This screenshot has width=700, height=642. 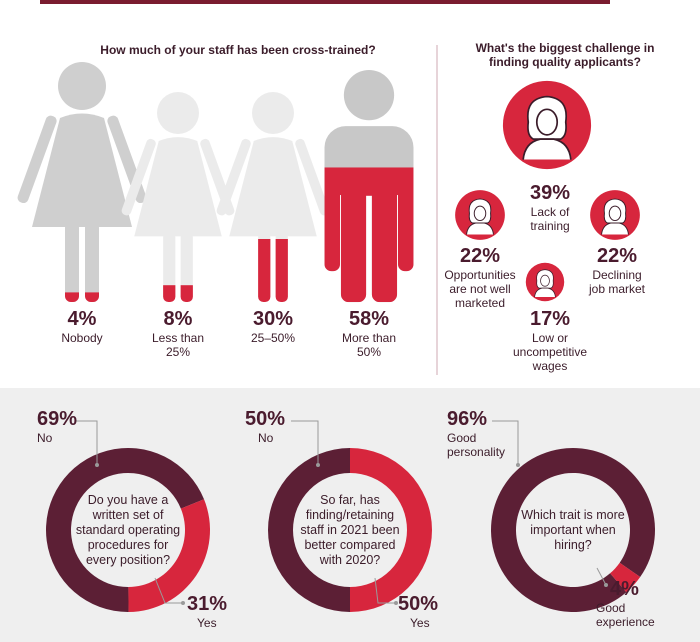 What do you see at coordinates (369, 345) in the screenshot?
I see `category-label: More than 50%` at bounding box center [369, 345].